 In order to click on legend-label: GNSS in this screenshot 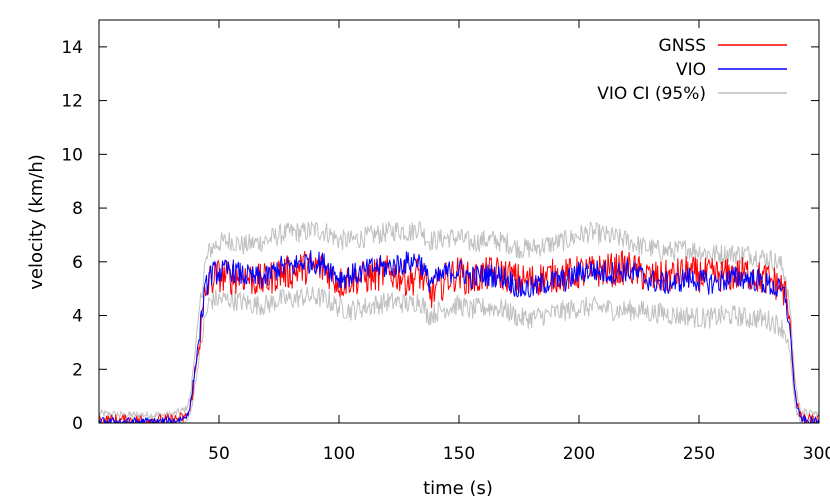, I will do `click(682, 46)`.